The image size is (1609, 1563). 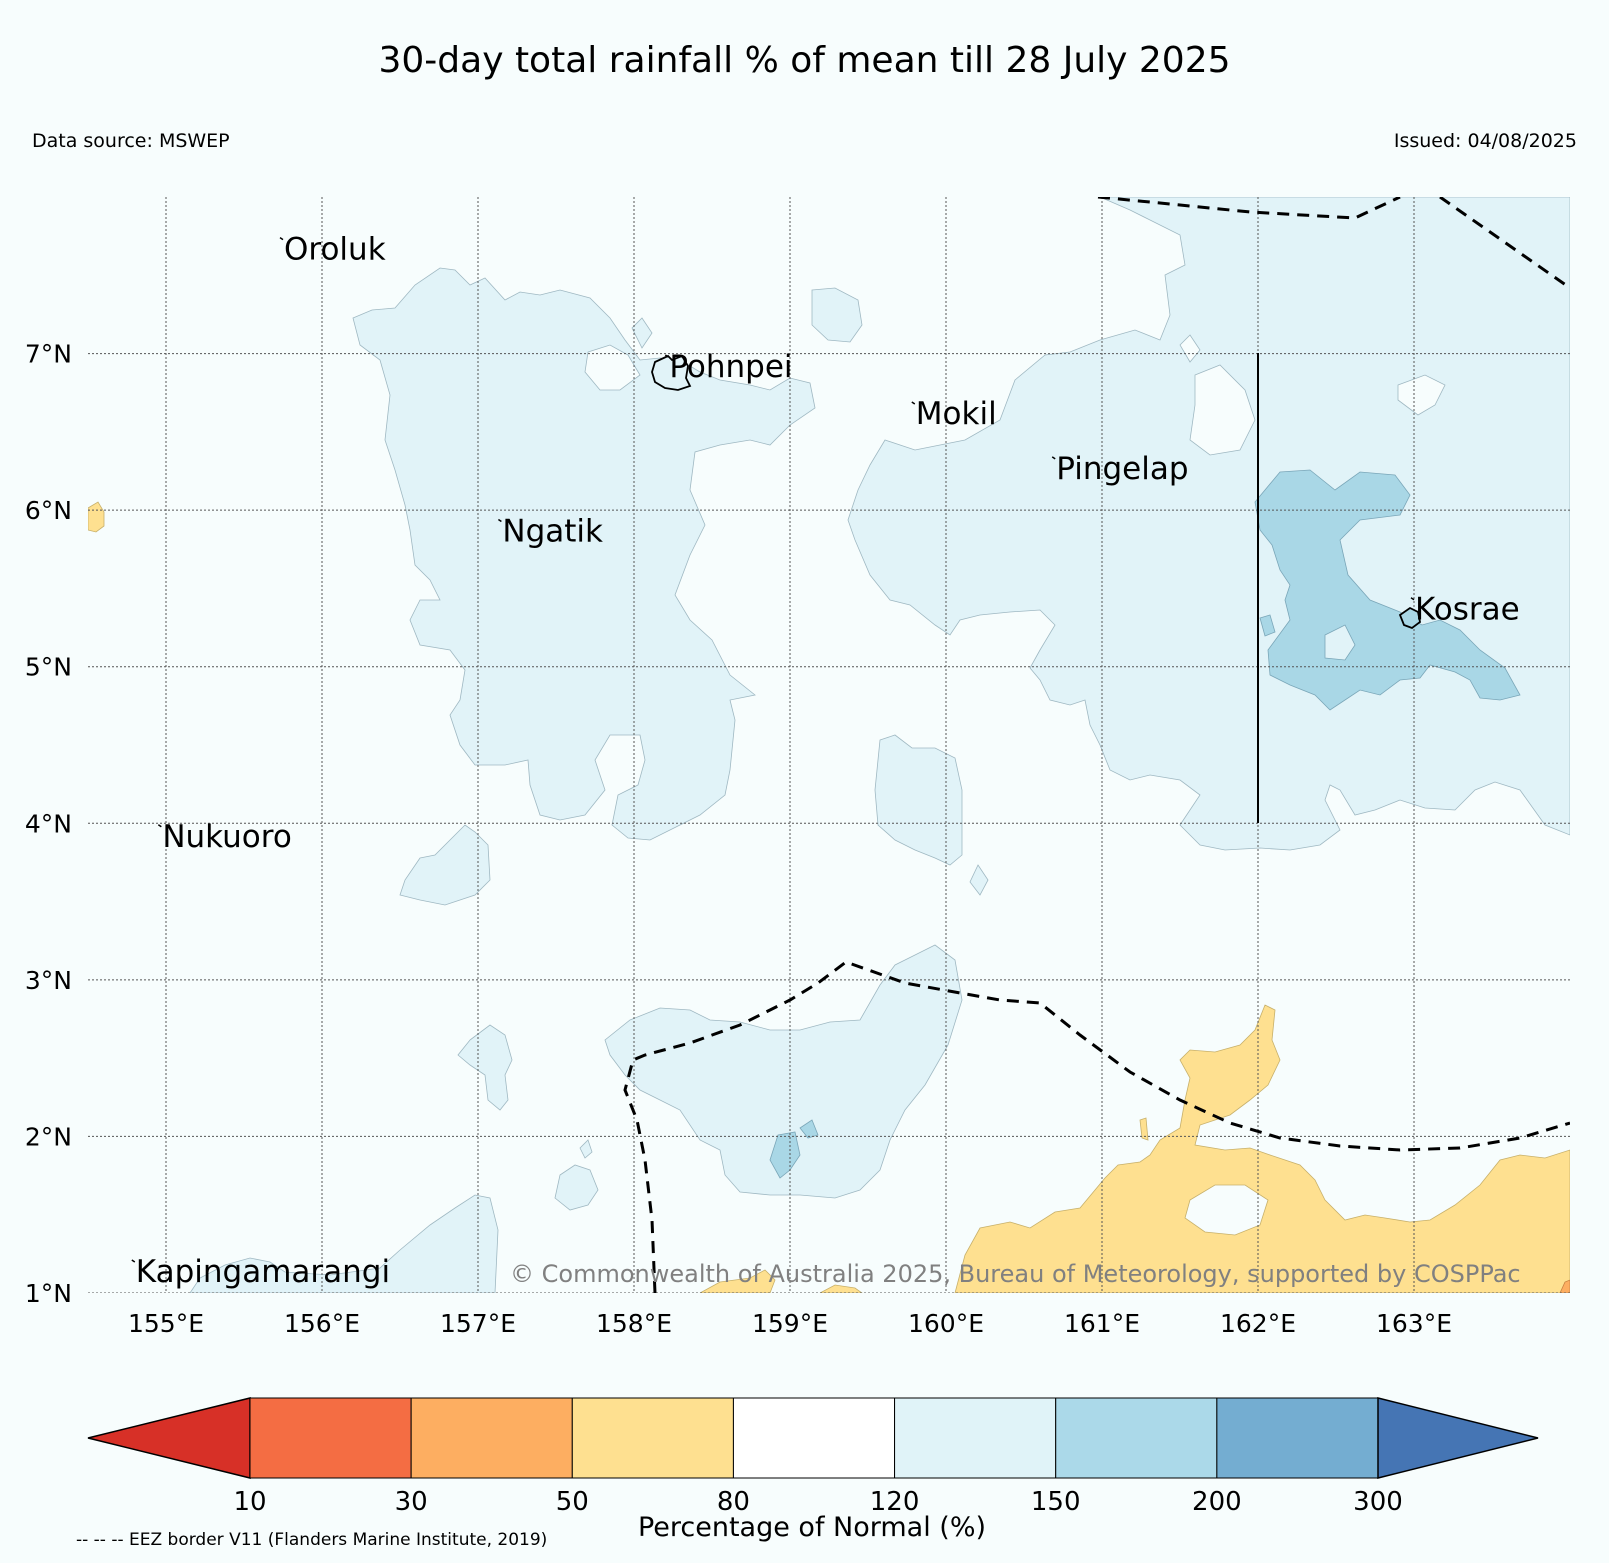 What do you see at coordinates (895, 1502) in the screenshot?
I see `colorbar-tick-label: 120` at bounding box center [895, 1502].